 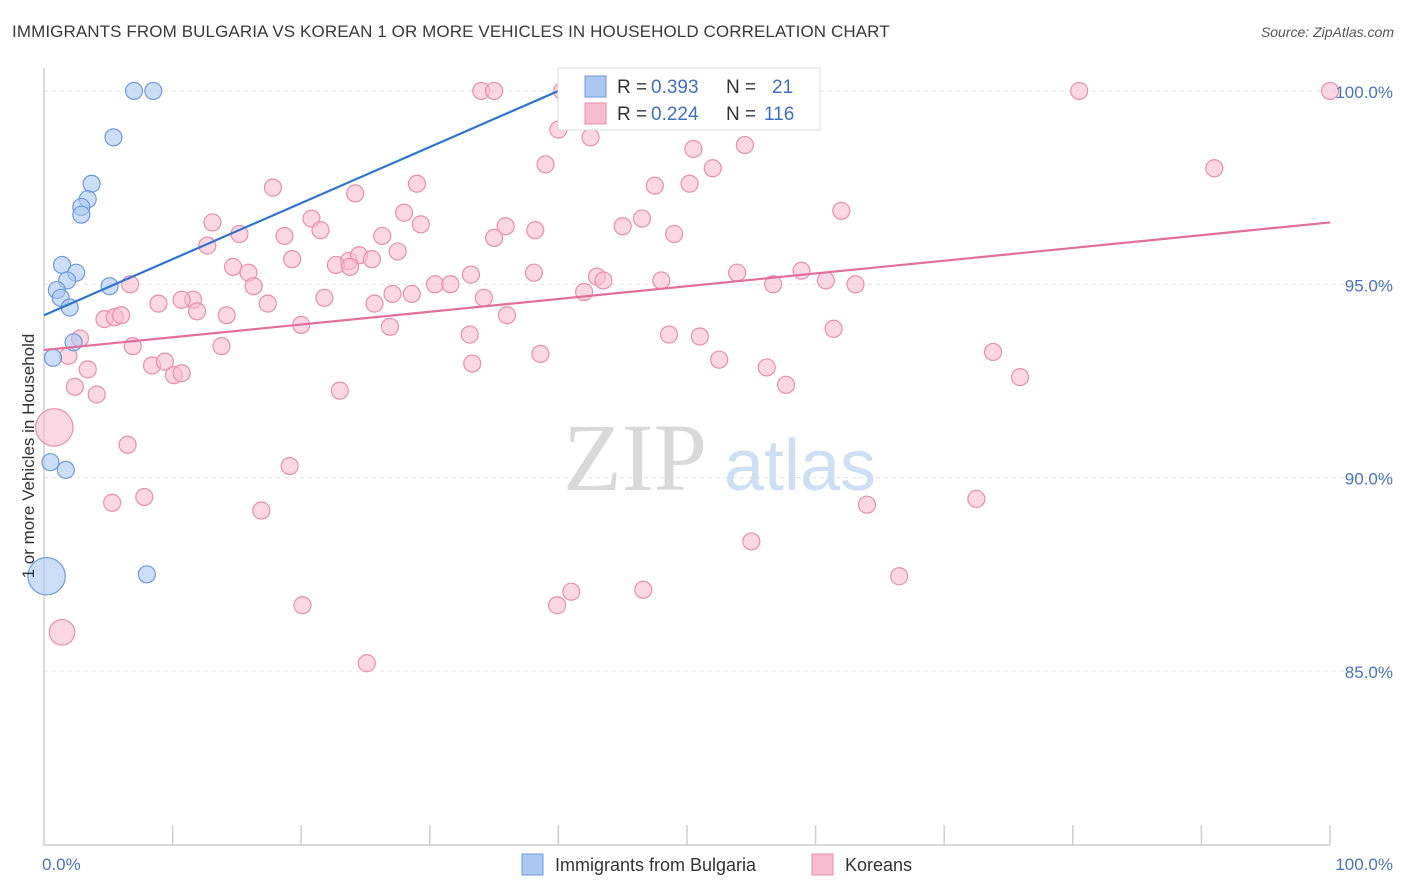 What do you see at coordinates (532, 864) in the screenshot?
I see `series-swatch-bulgaria` at bounding box center [532, 864].